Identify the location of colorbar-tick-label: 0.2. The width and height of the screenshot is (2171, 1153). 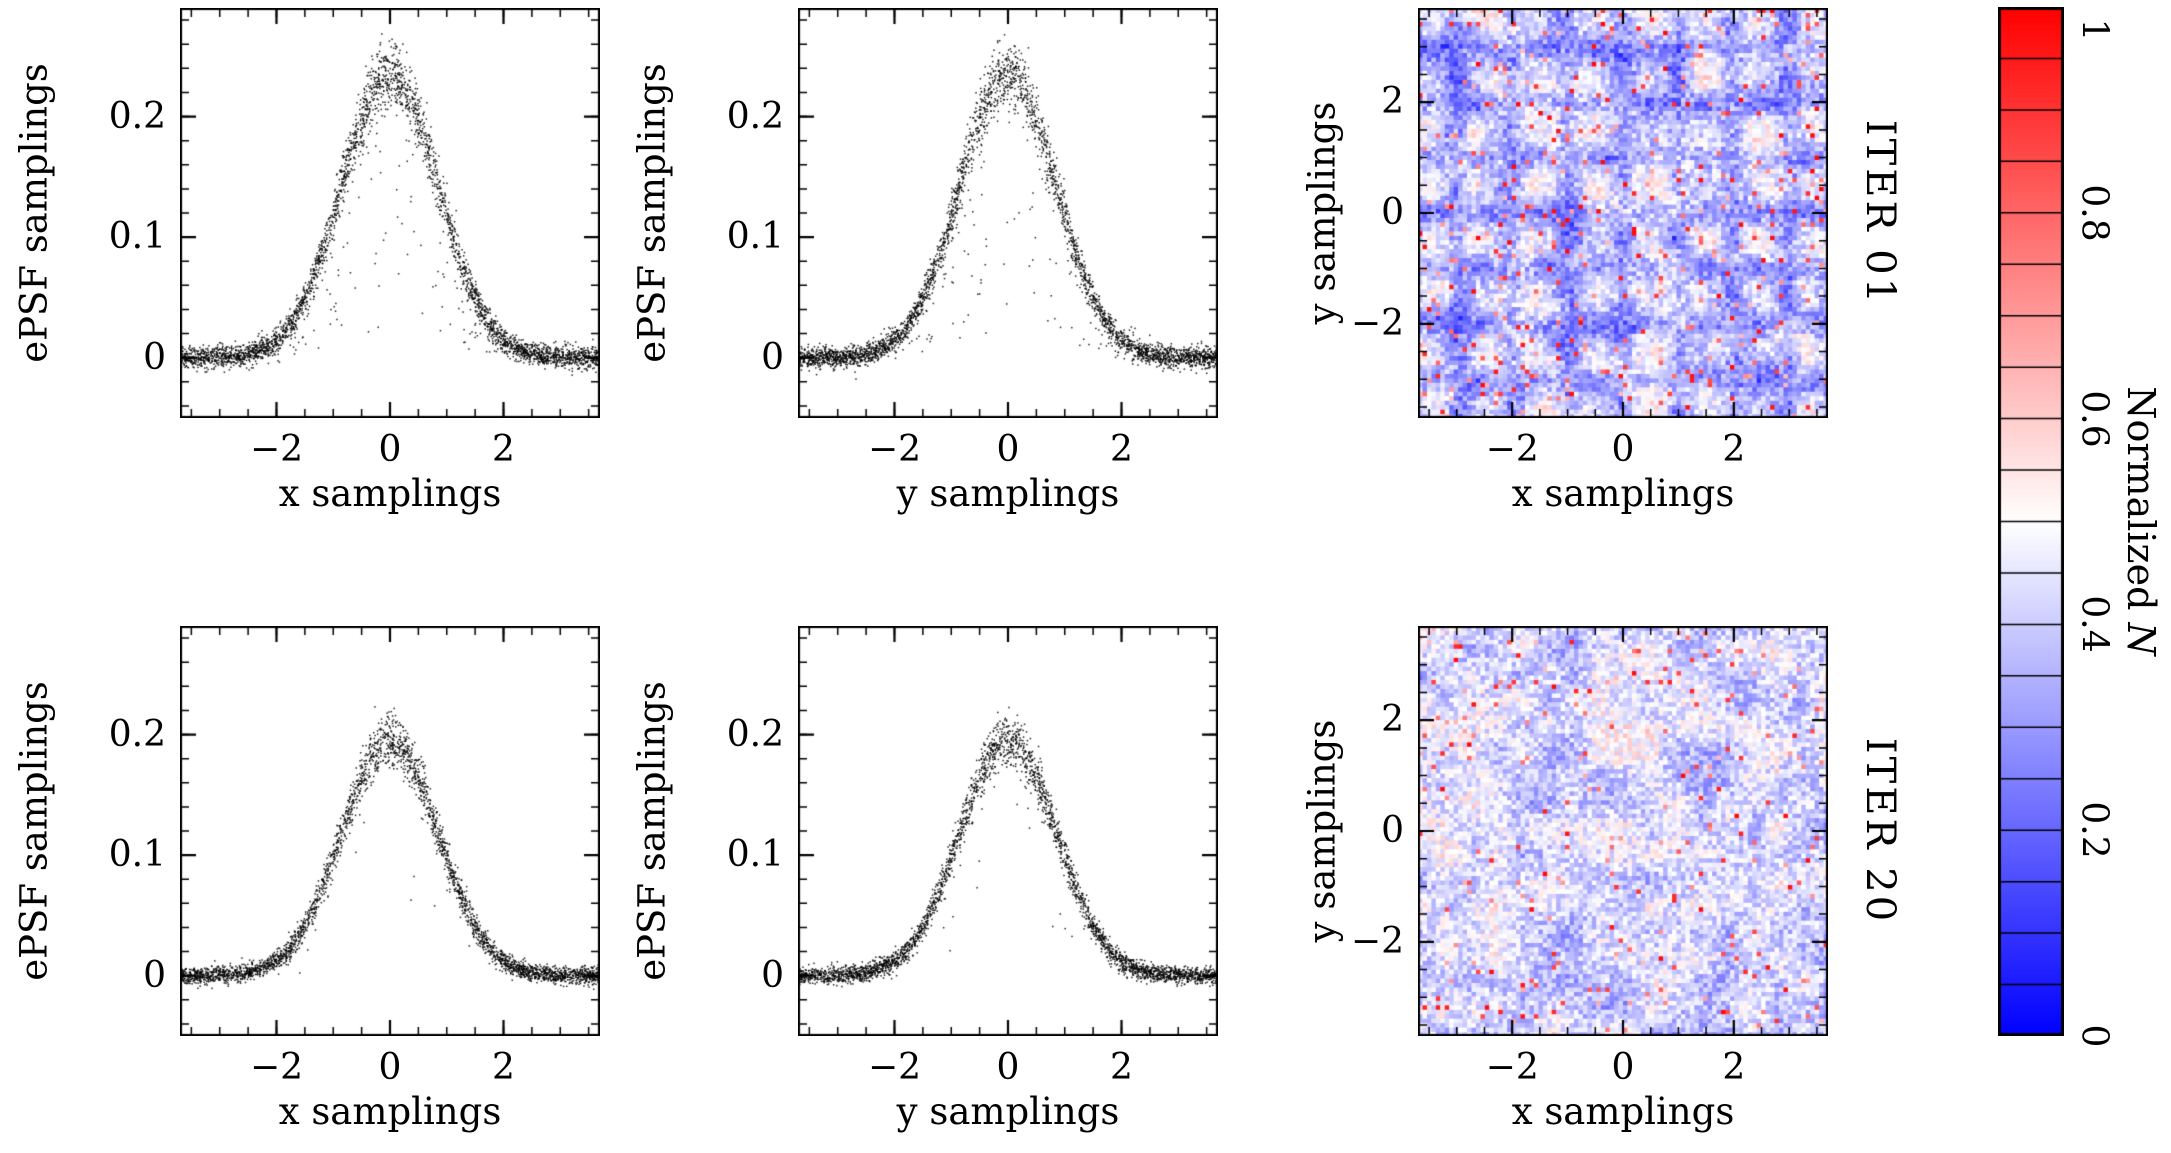
(2094, 830).